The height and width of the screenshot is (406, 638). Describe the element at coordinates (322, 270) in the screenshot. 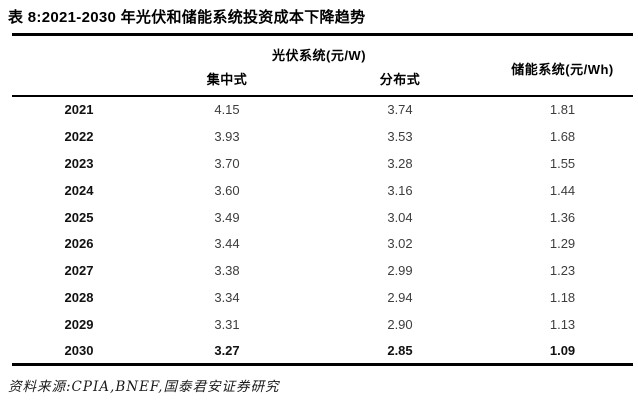

I see `table-row: 2027 3.38 2.99 1.23` at that location.